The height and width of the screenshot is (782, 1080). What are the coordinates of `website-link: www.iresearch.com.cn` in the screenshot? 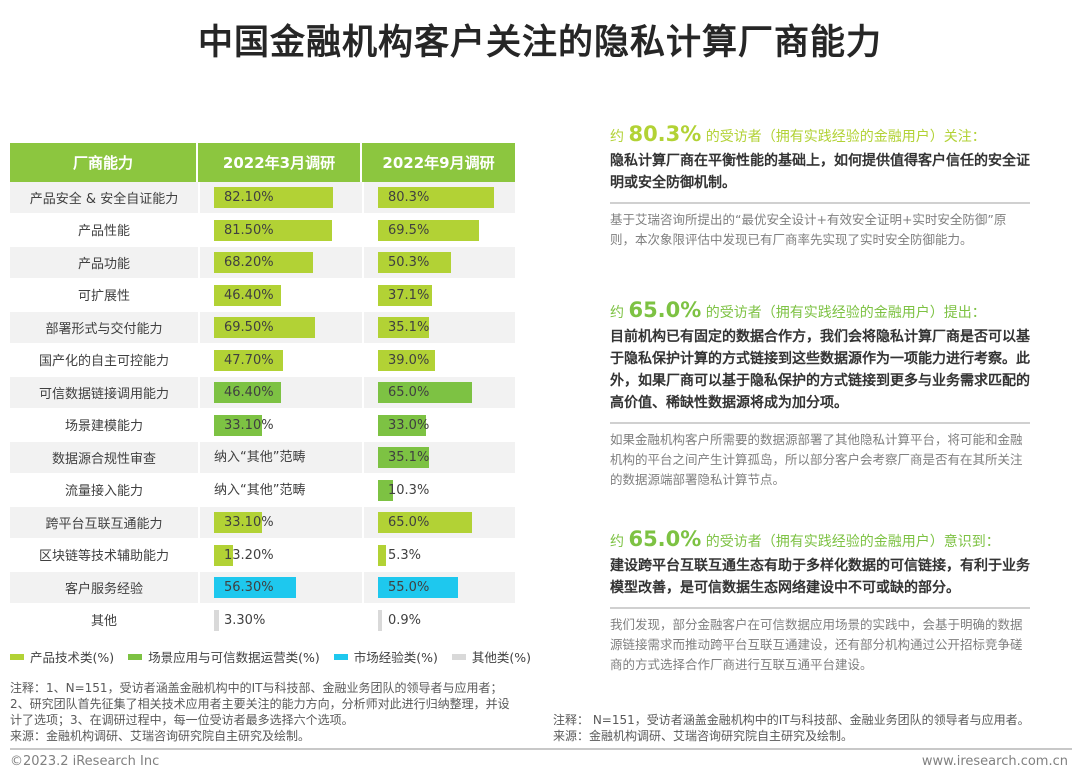 It's located at (994, 761).